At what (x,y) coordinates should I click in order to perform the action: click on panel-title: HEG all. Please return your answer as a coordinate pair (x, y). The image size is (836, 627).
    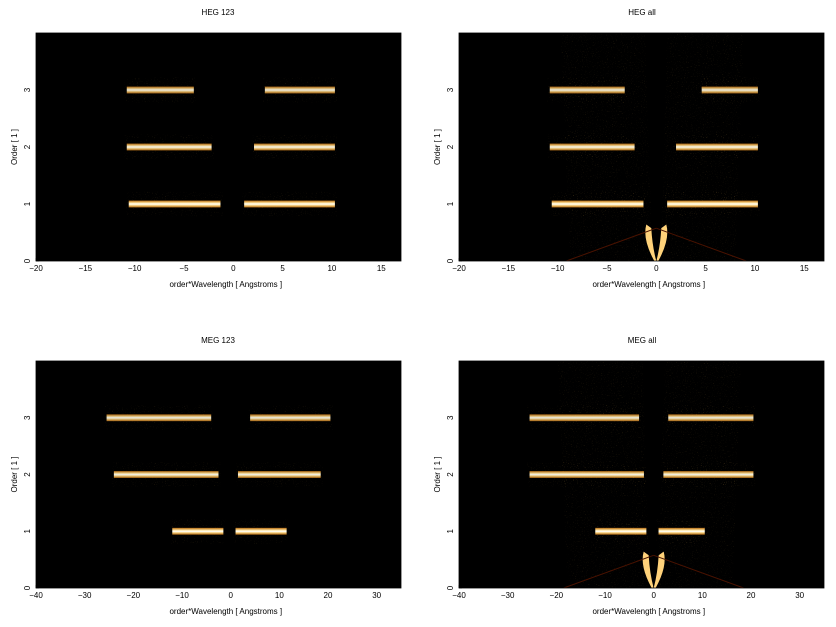
    Looking at the image, I should click on (642, 12).